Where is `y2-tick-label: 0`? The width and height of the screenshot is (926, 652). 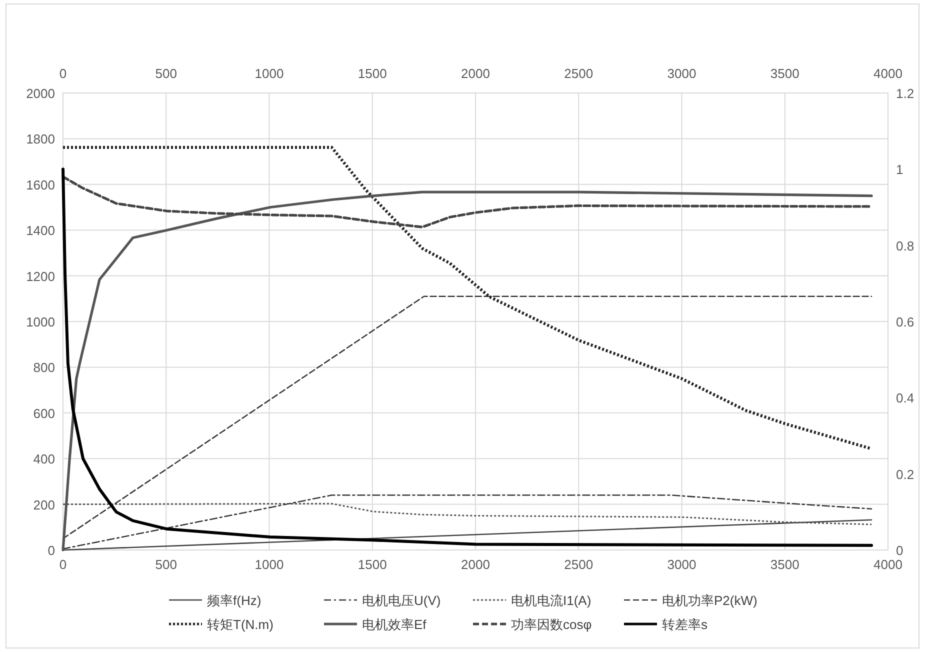
y2-tick-label: 0 is located at coordinates (900, 550).